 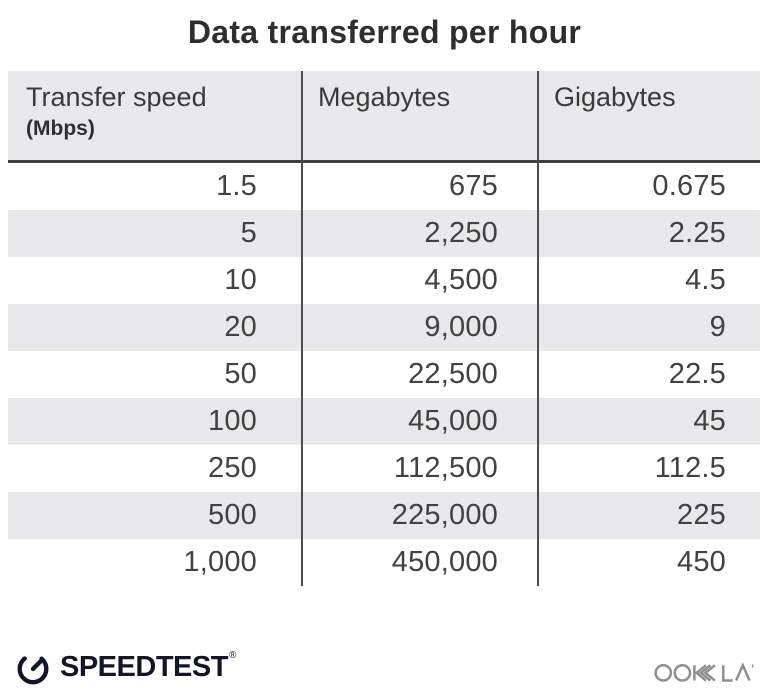 I want to click on table-cell: 20, so click(x=240, y=327).